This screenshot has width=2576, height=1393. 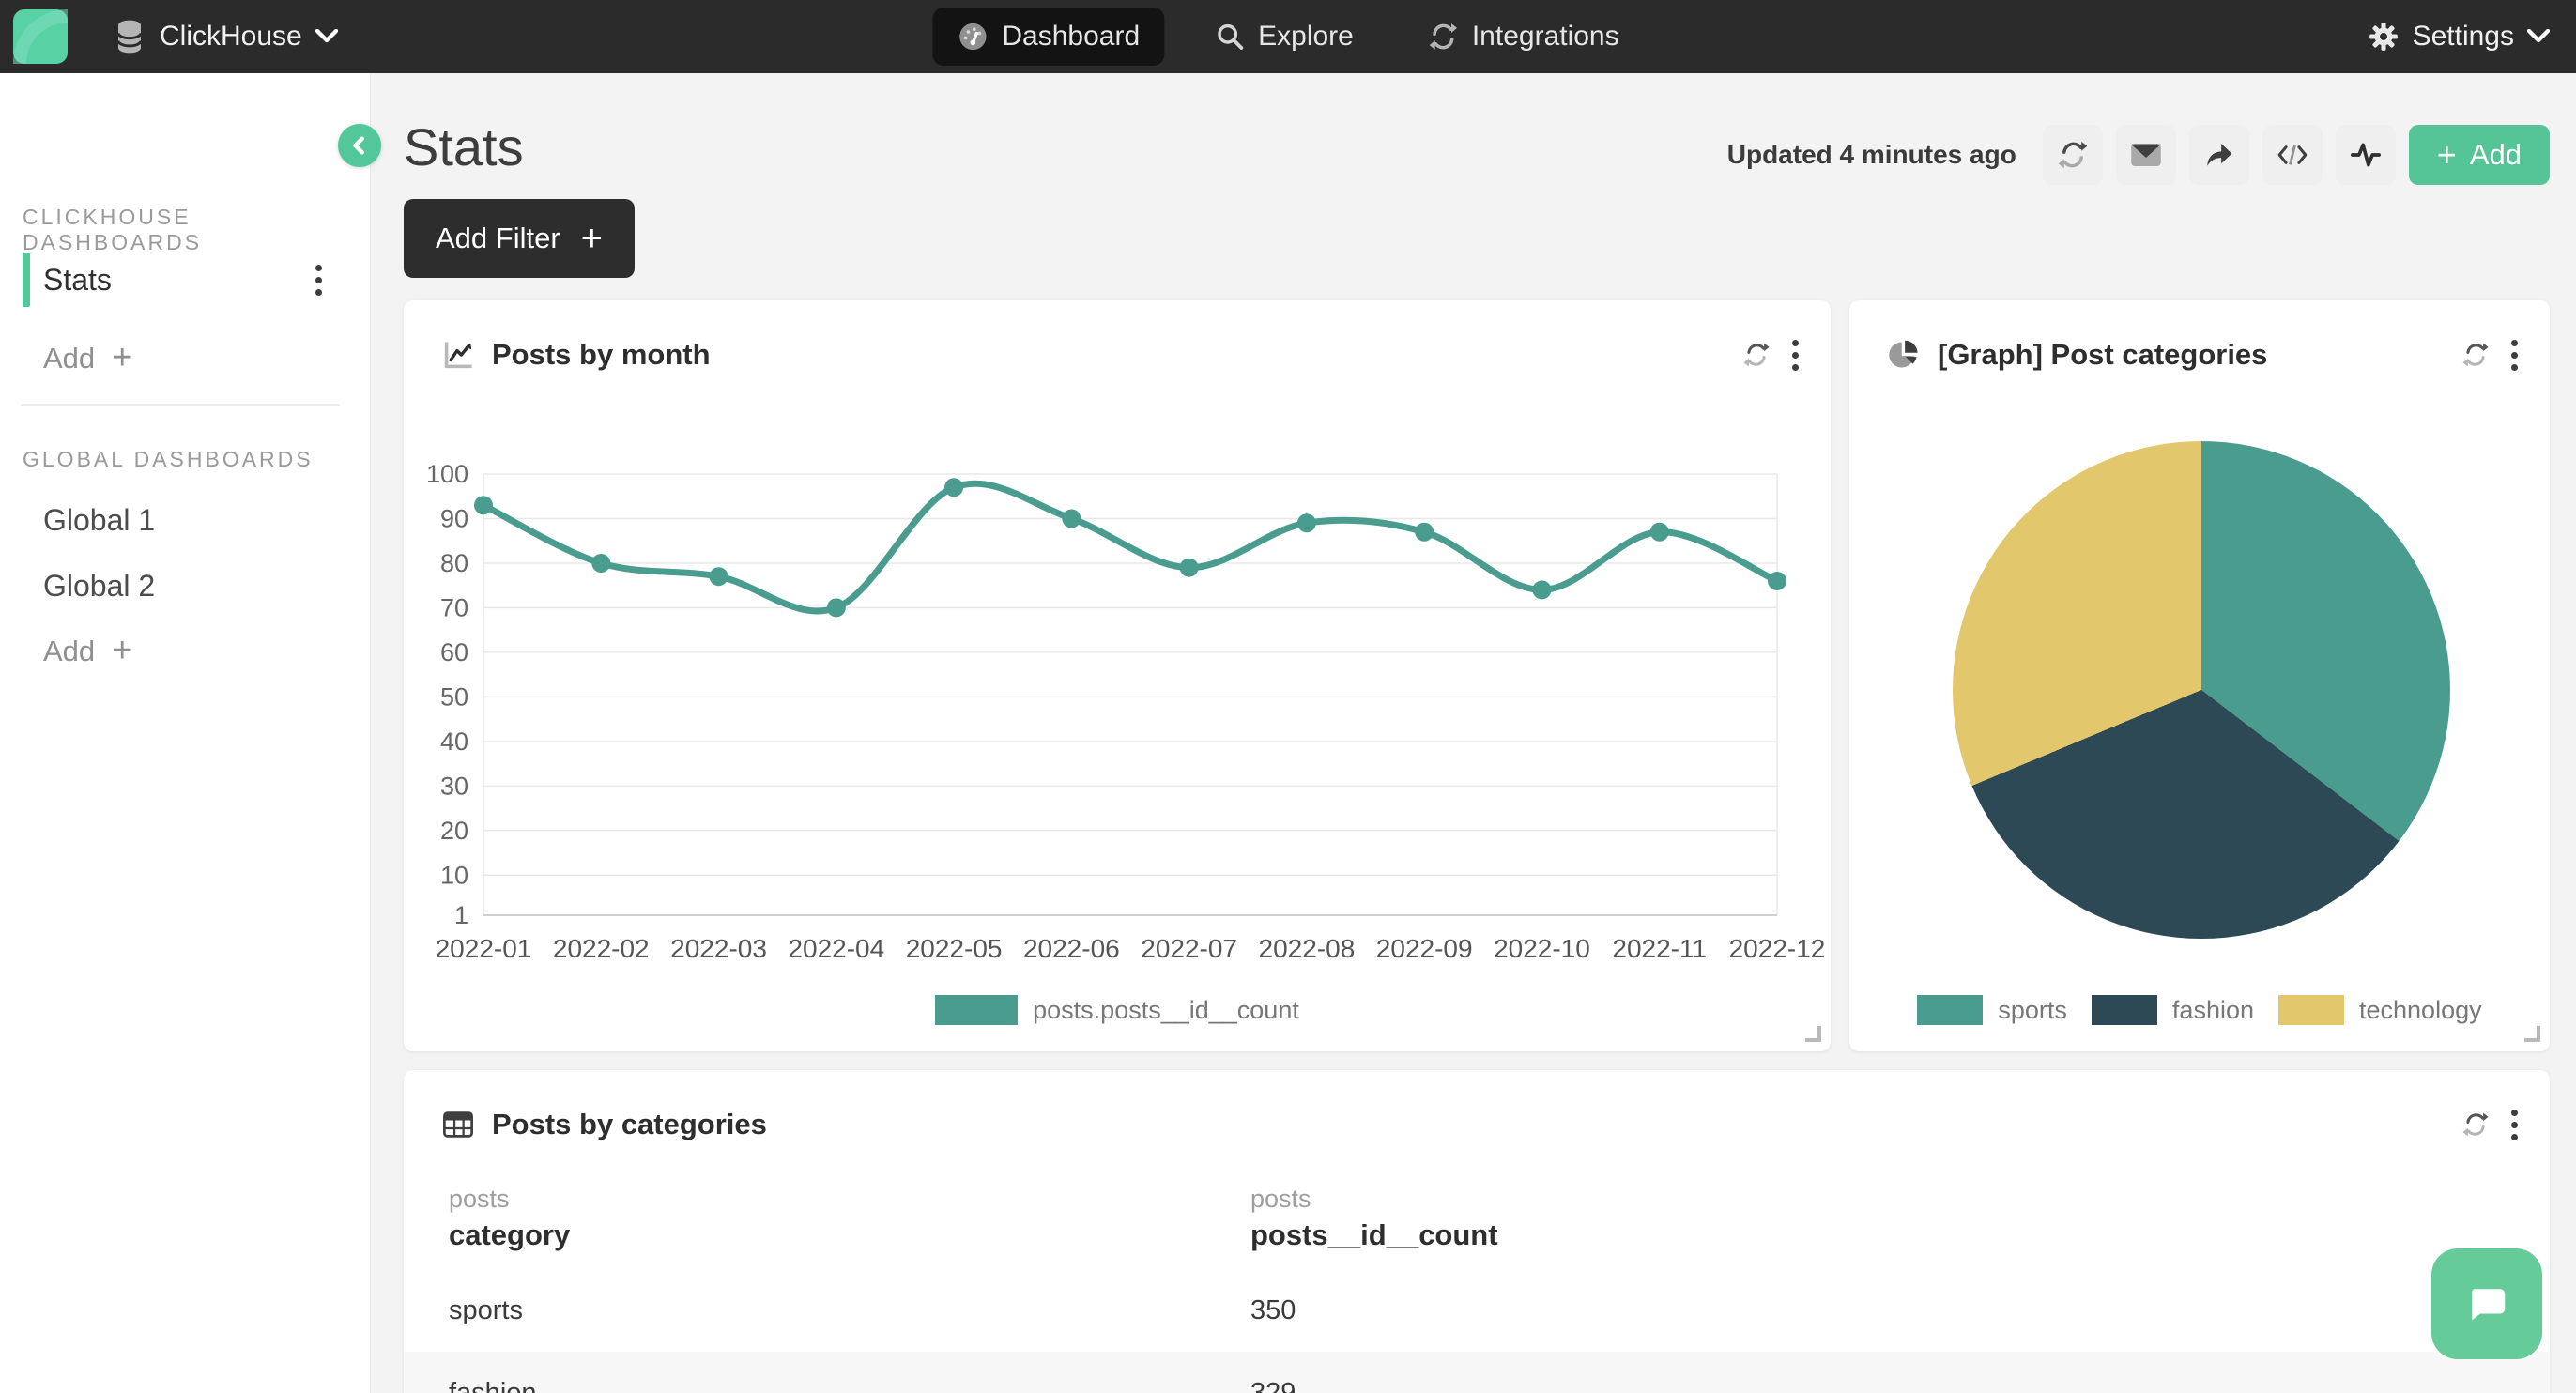 I want to click on tab-explore: Explore, so click(x=1284, y=37).